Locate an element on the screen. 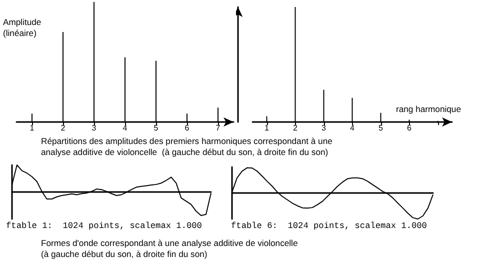  text: ftable 6: 1024 points, scalemax 1.000 is located at coordinates (329, 226).